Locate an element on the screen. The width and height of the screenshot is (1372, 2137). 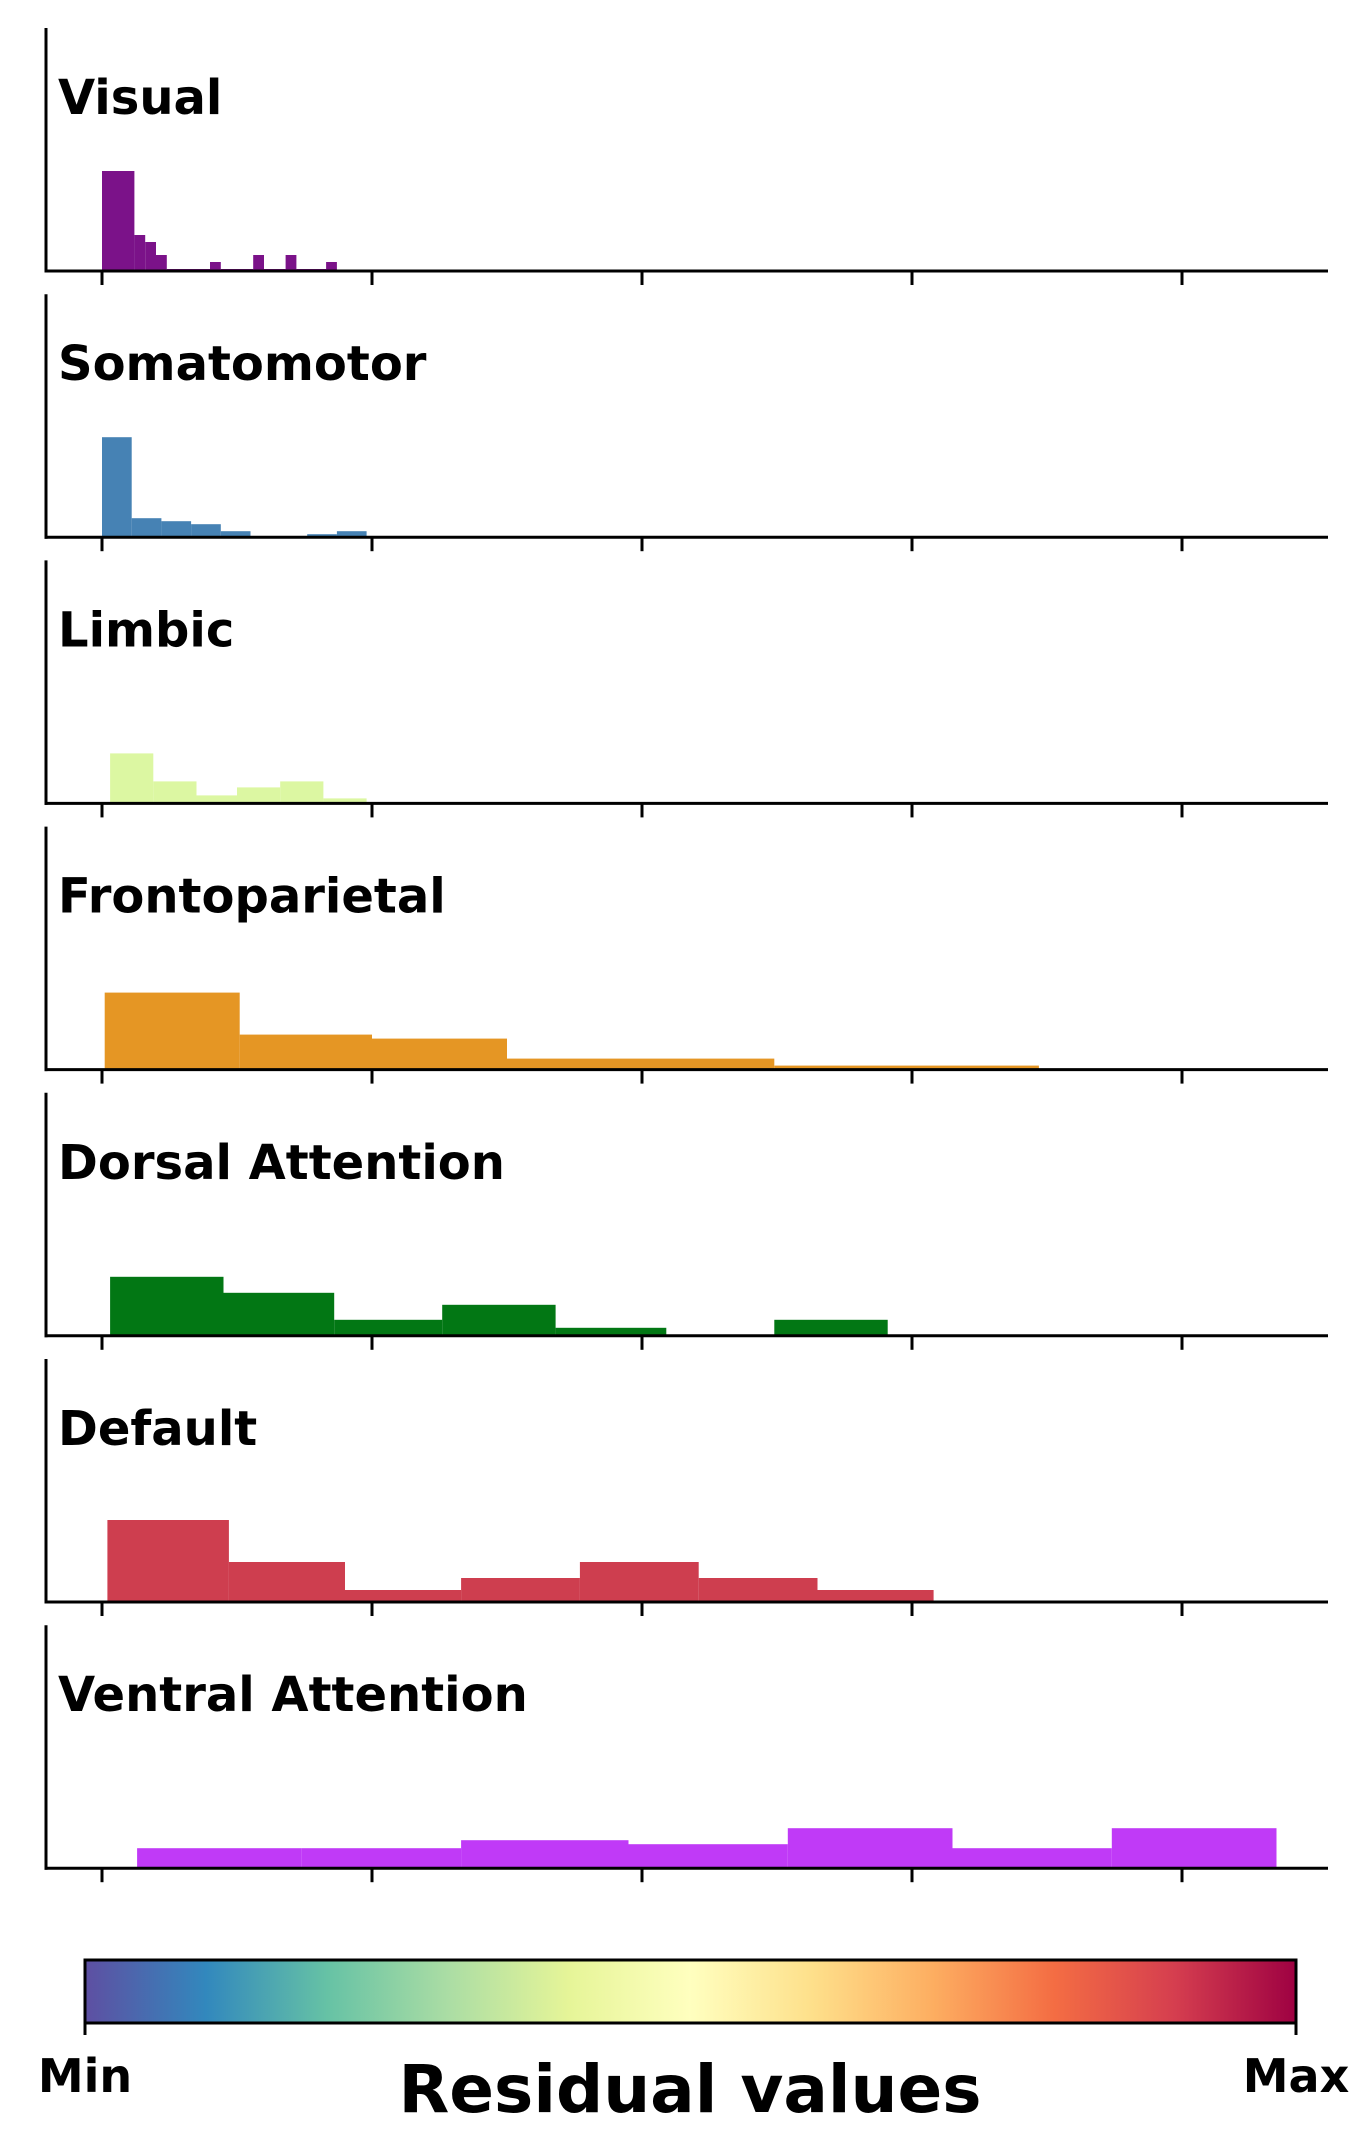
colorbar-min-label: Min is located at coordinates (85, 2076).